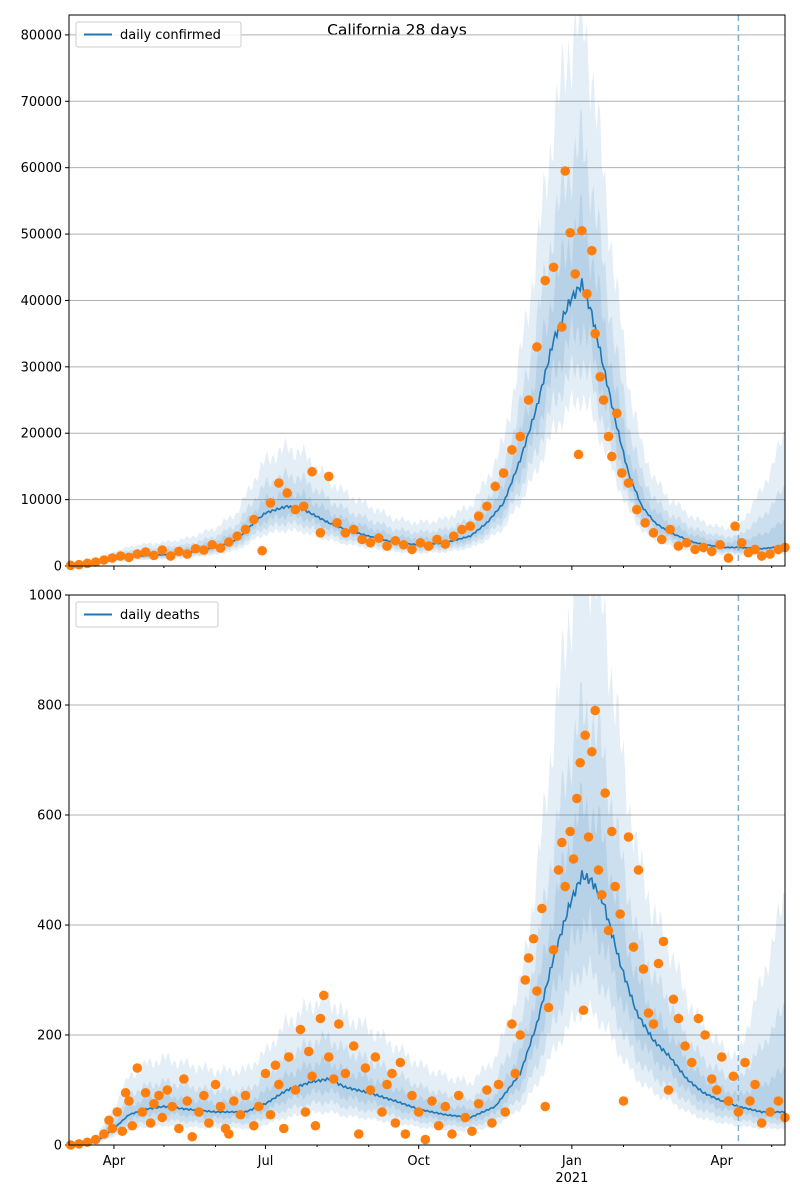 Image resolution: width=800 pixels, height=1200 pixels. What do you see at coordinates (41, 168) in the screenshot?
I see `y-tick-label: 60000` at bounding box center [41, 168].